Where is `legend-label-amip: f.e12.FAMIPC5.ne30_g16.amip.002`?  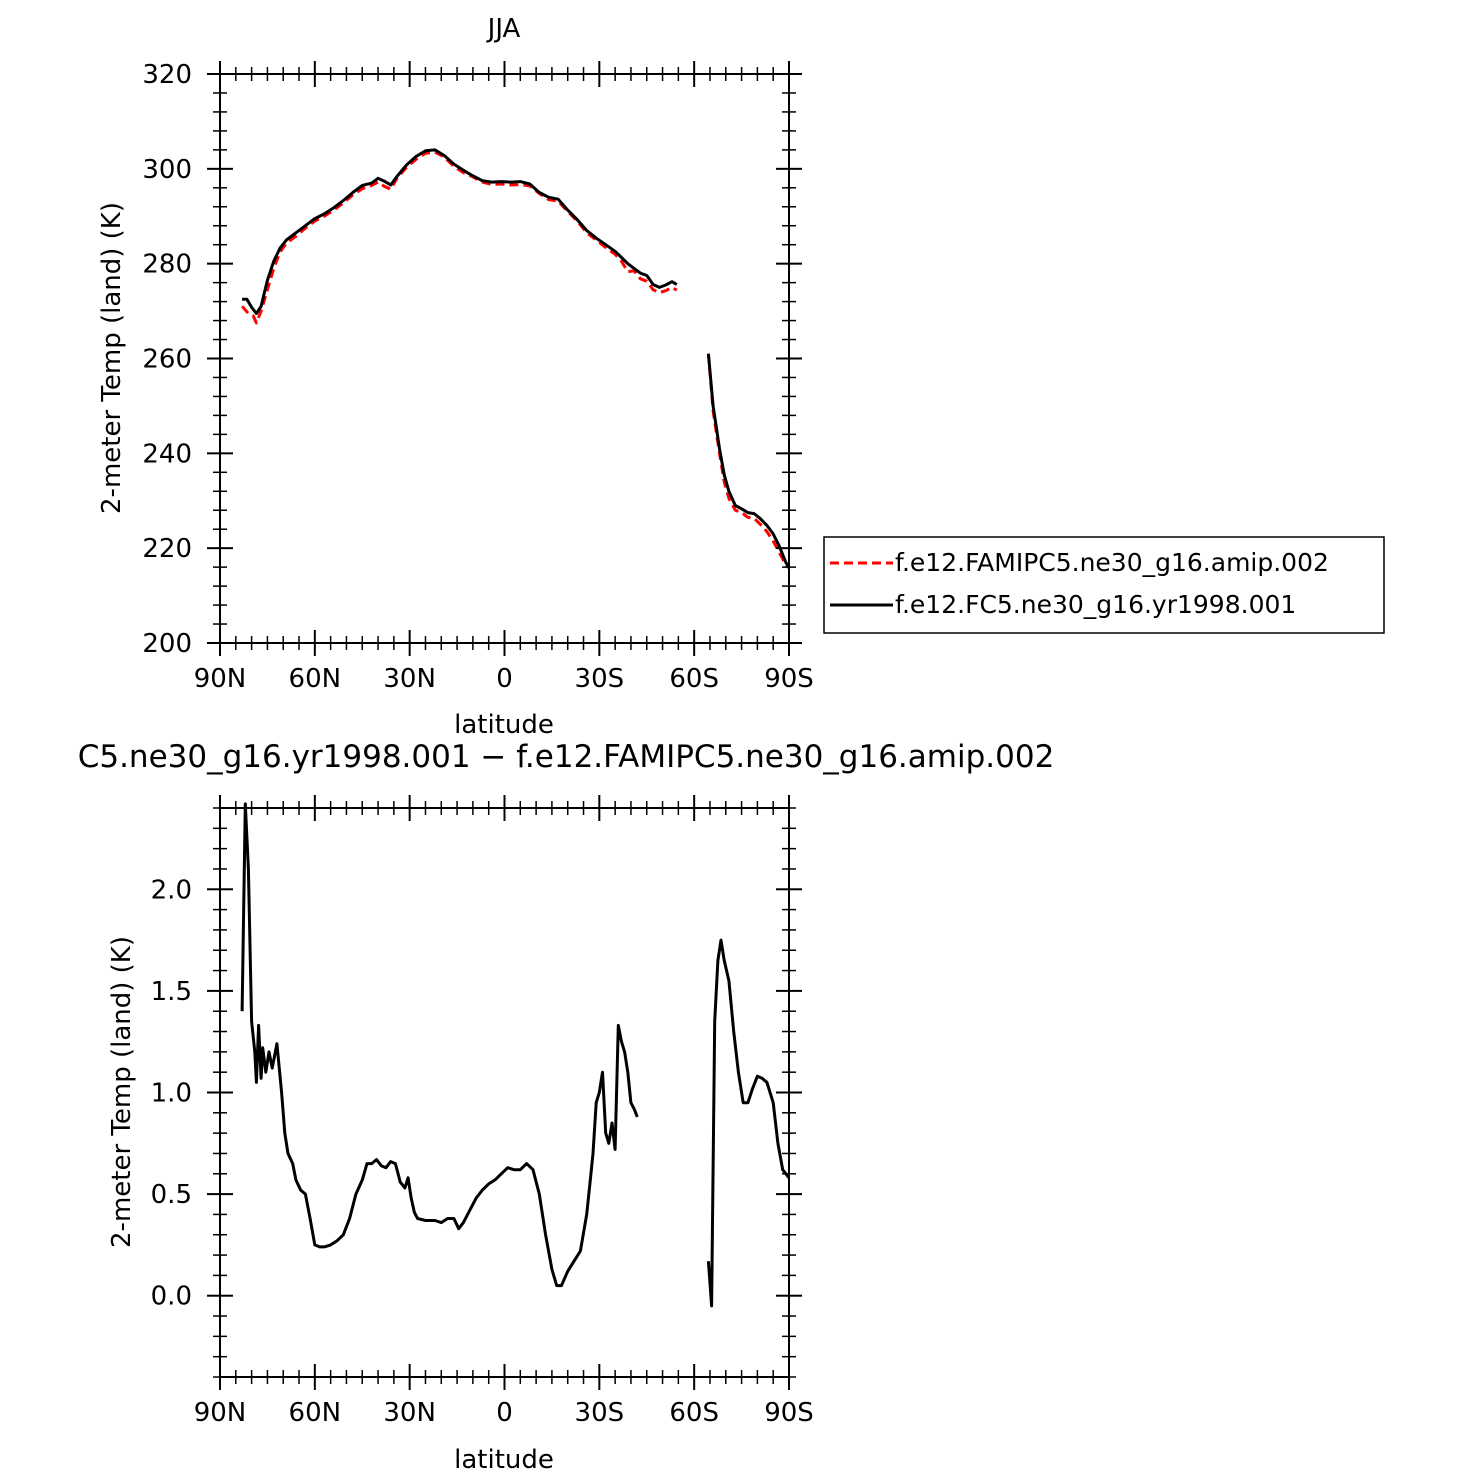 legend-label-amip: f.e12.FAMIPC5.ne30_g16.amip.002 is located at coordinates (1112, 562).